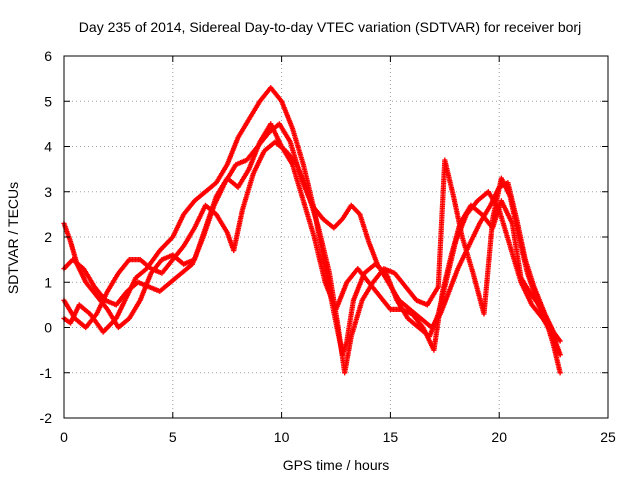 The width and height of the screenshot is (640, 480). Describe the element at coordinates (48, 328) in the screenshot. I see `y-tick-label: 0` at that location.